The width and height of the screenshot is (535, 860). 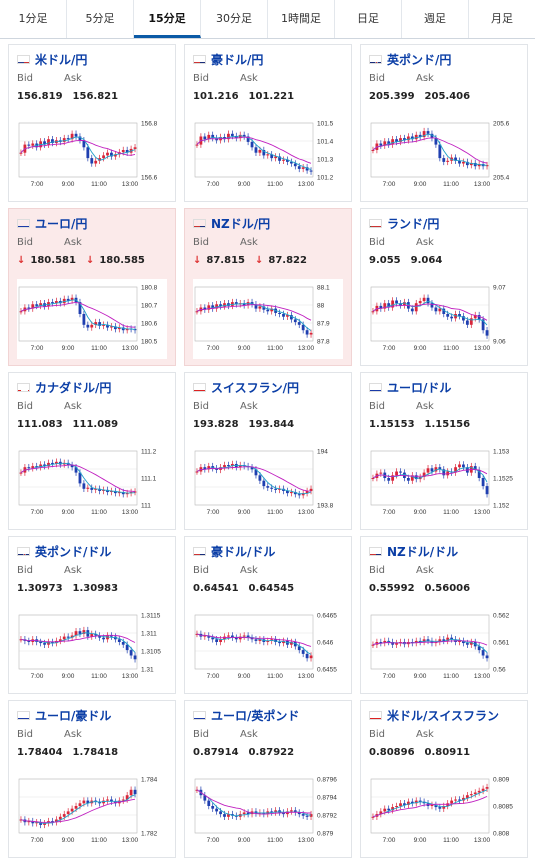 I want to click on price-chart: 1.3115 1.311 1.3105 1.31 7:00 9:00 11:00 13:00, so click(x=92, y=647).